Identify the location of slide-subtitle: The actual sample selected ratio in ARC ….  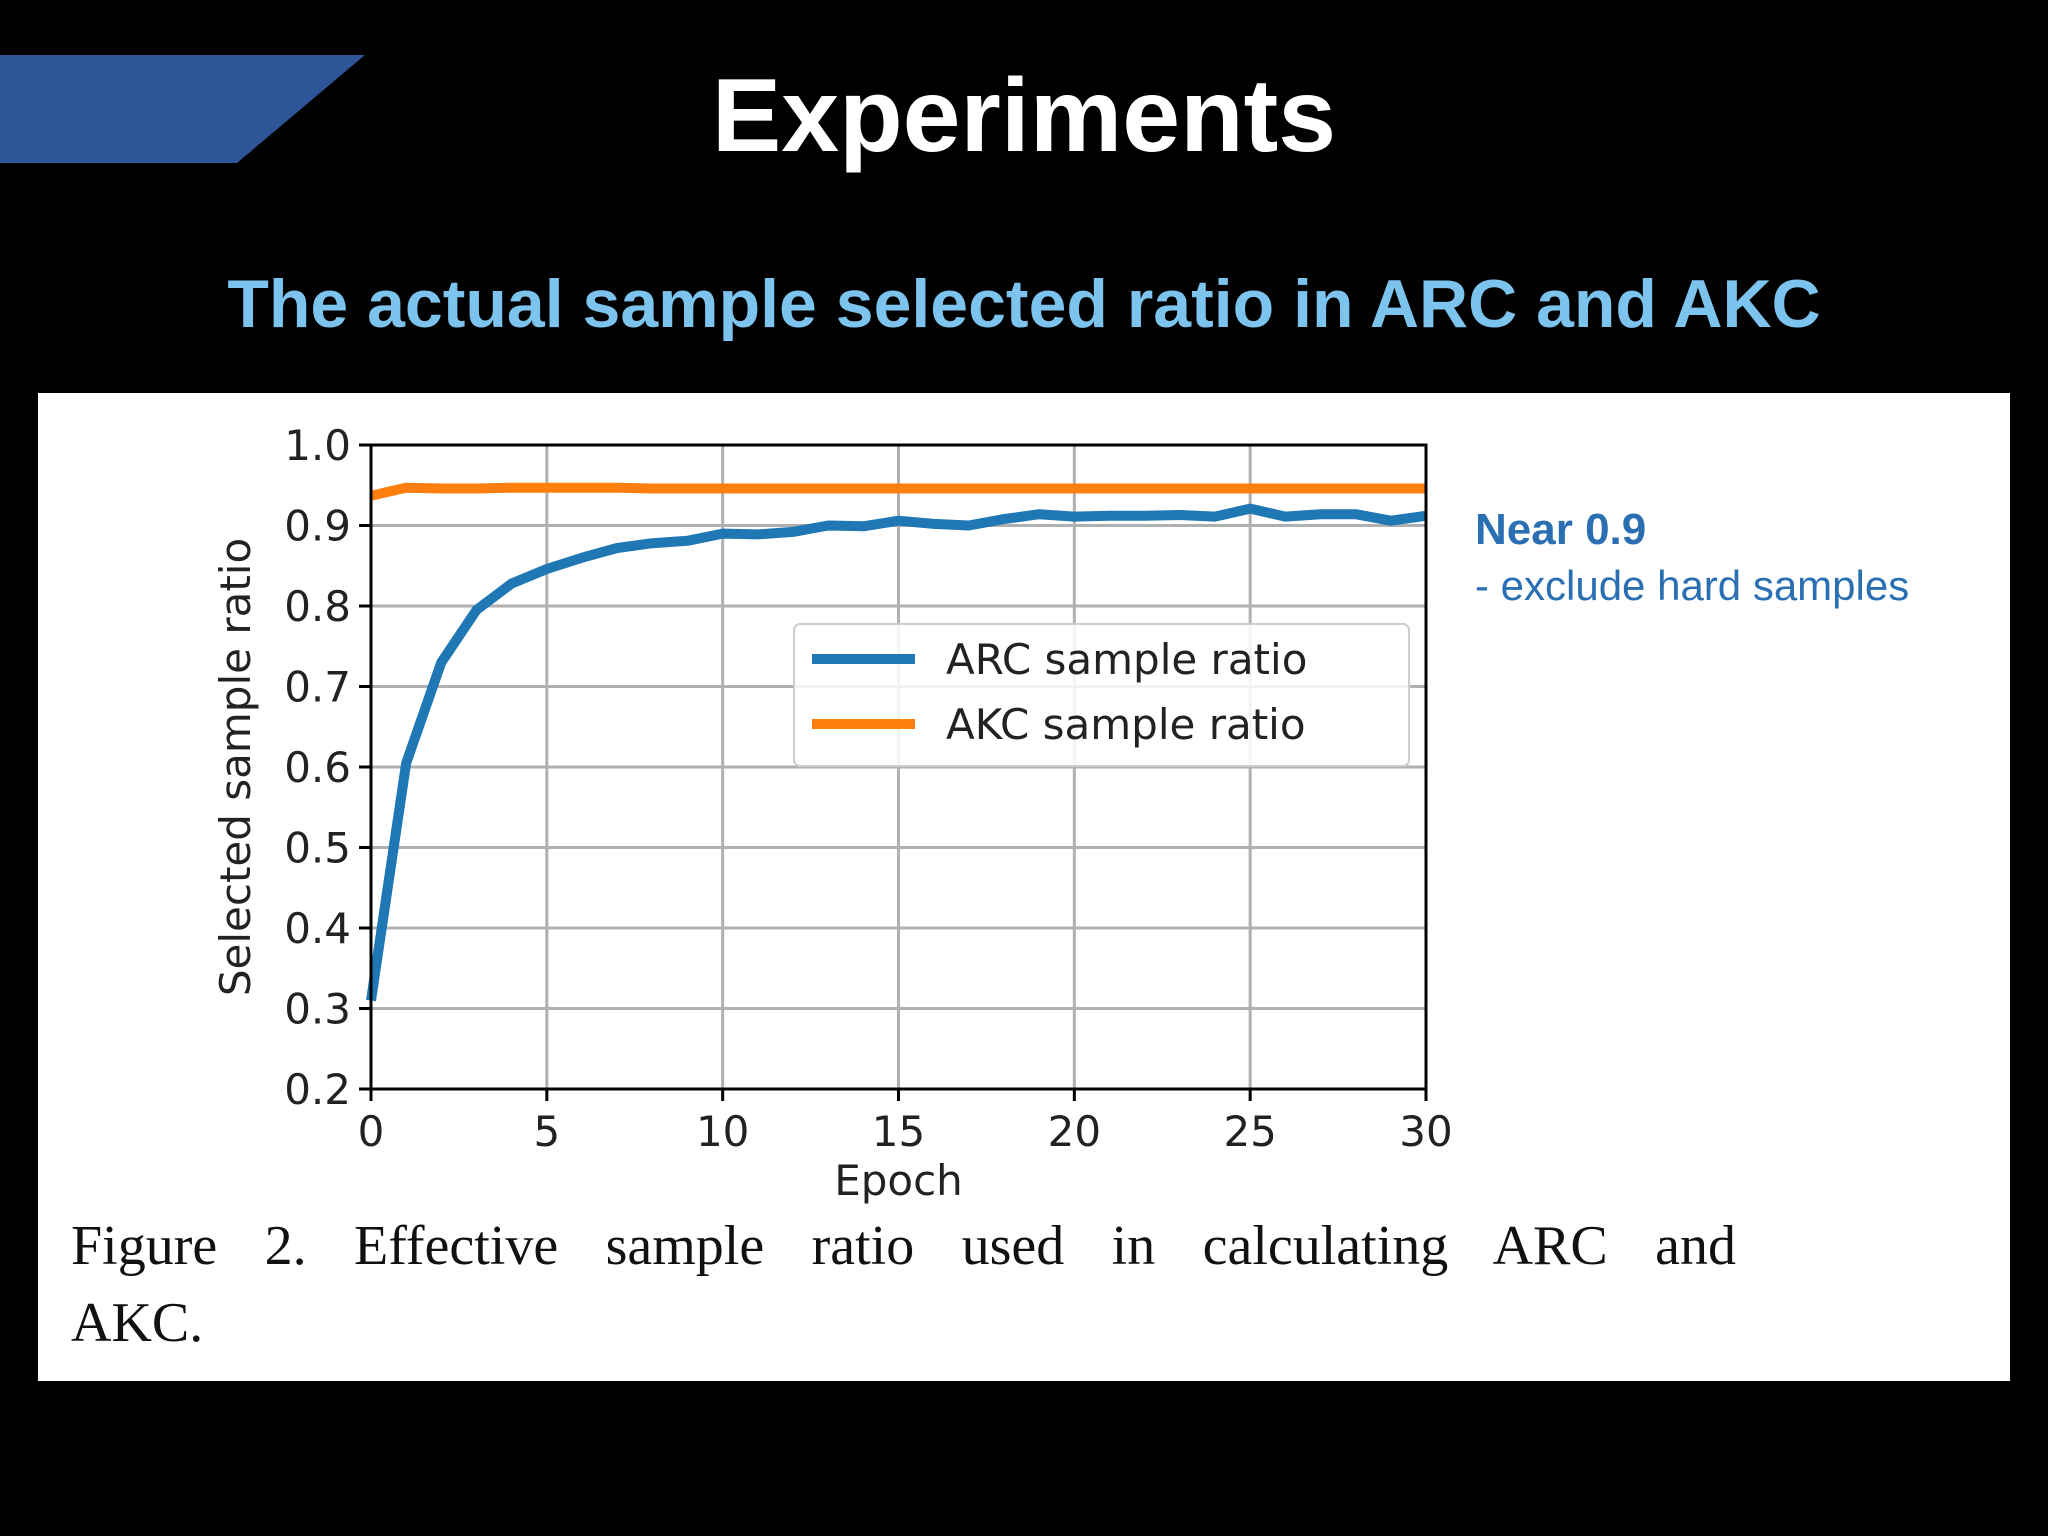
(1024, 304).